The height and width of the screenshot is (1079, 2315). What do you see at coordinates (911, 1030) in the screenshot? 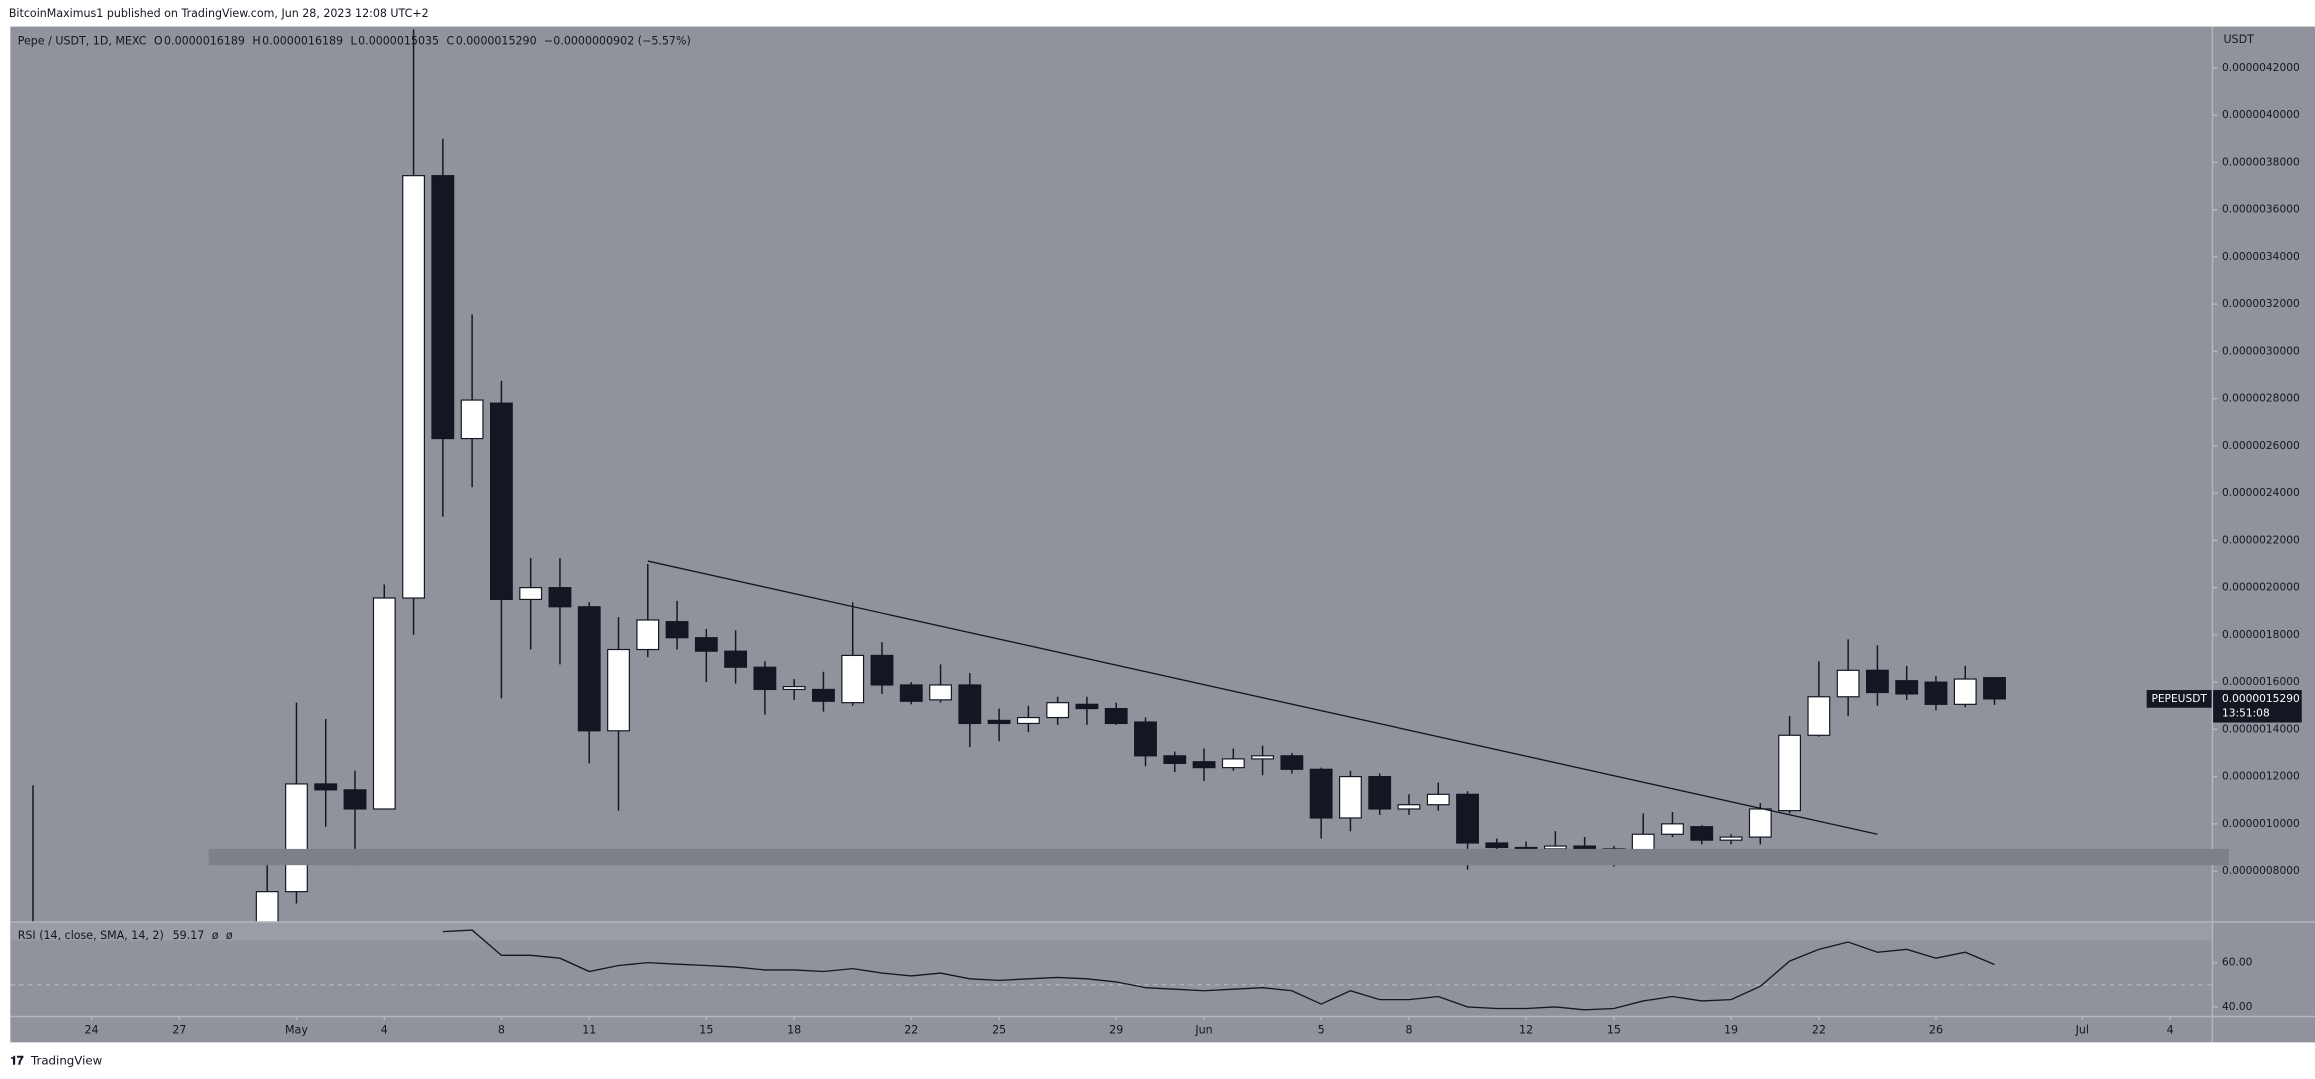
I see `x-tick-label: 22` at bounding box center [911, 1030].